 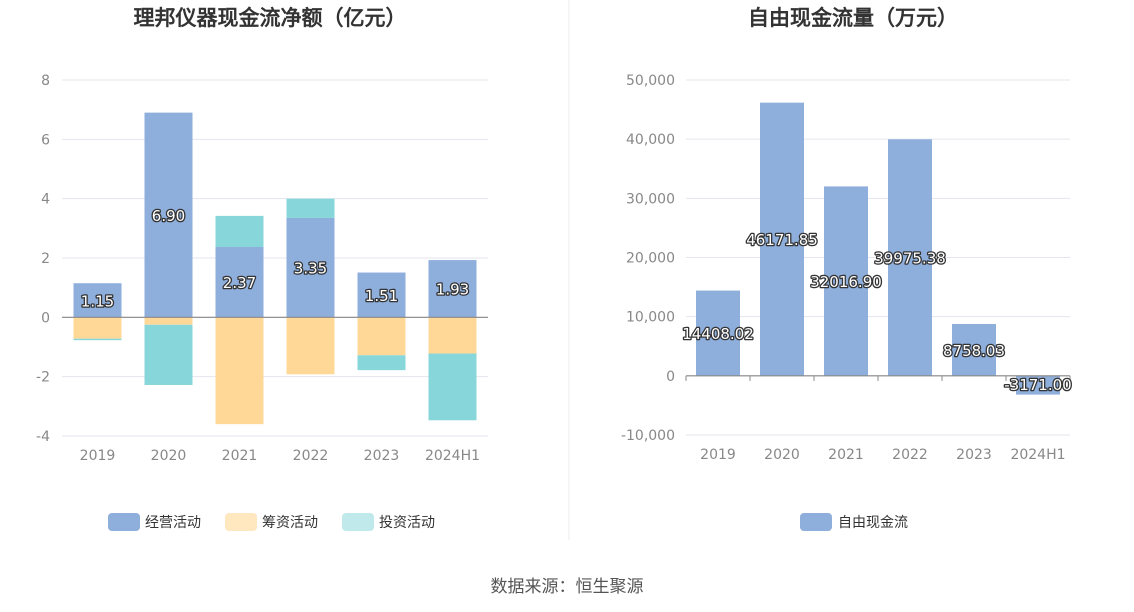 I want to click on legend-label-自由现金流: 自由现金流, so click(x=873, y=523).